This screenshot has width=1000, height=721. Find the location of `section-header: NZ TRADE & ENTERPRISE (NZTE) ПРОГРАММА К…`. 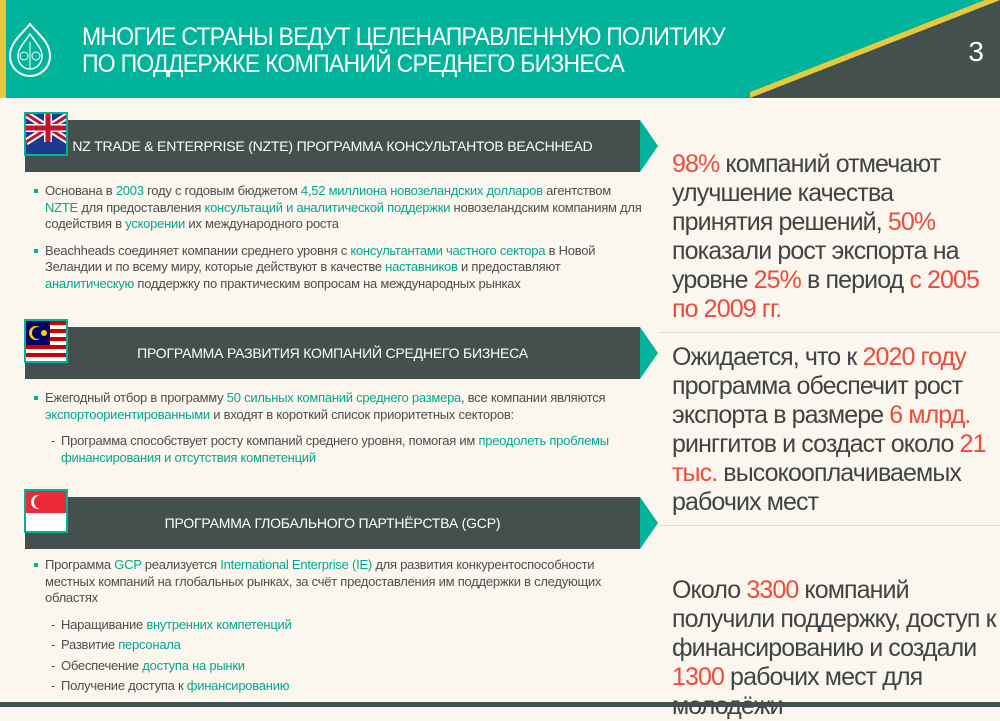

section-header: NZ TRADE & ENTERPRISE (NZTE) ПРОГРАММА К… is located at coordinates (341, 146).